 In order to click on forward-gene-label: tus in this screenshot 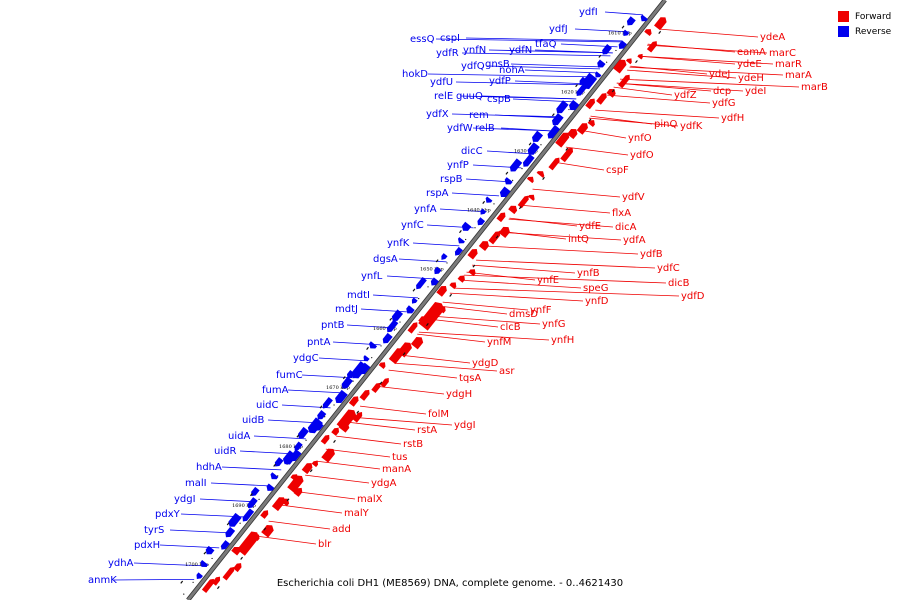, I will do `click(399, 457)`.